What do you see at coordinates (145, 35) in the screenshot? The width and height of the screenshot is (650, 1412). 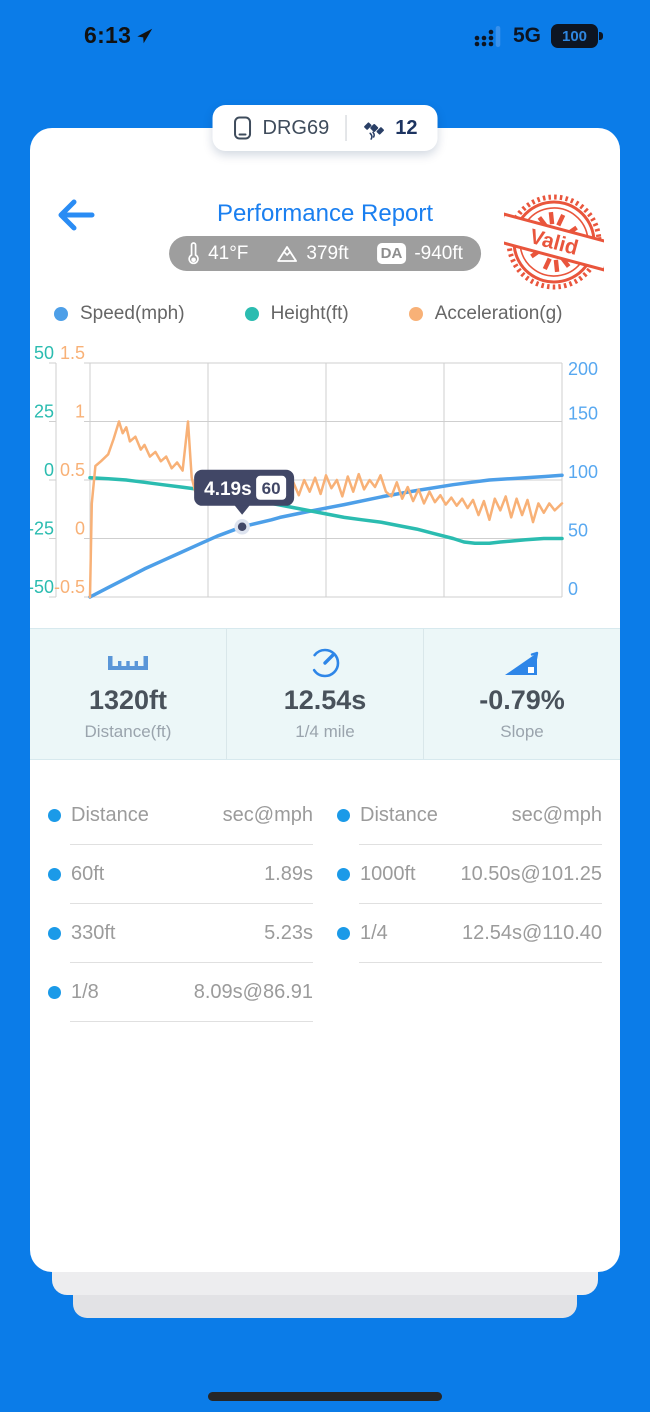 I see `location-arrow-icon` at bounding box center [145, 35].